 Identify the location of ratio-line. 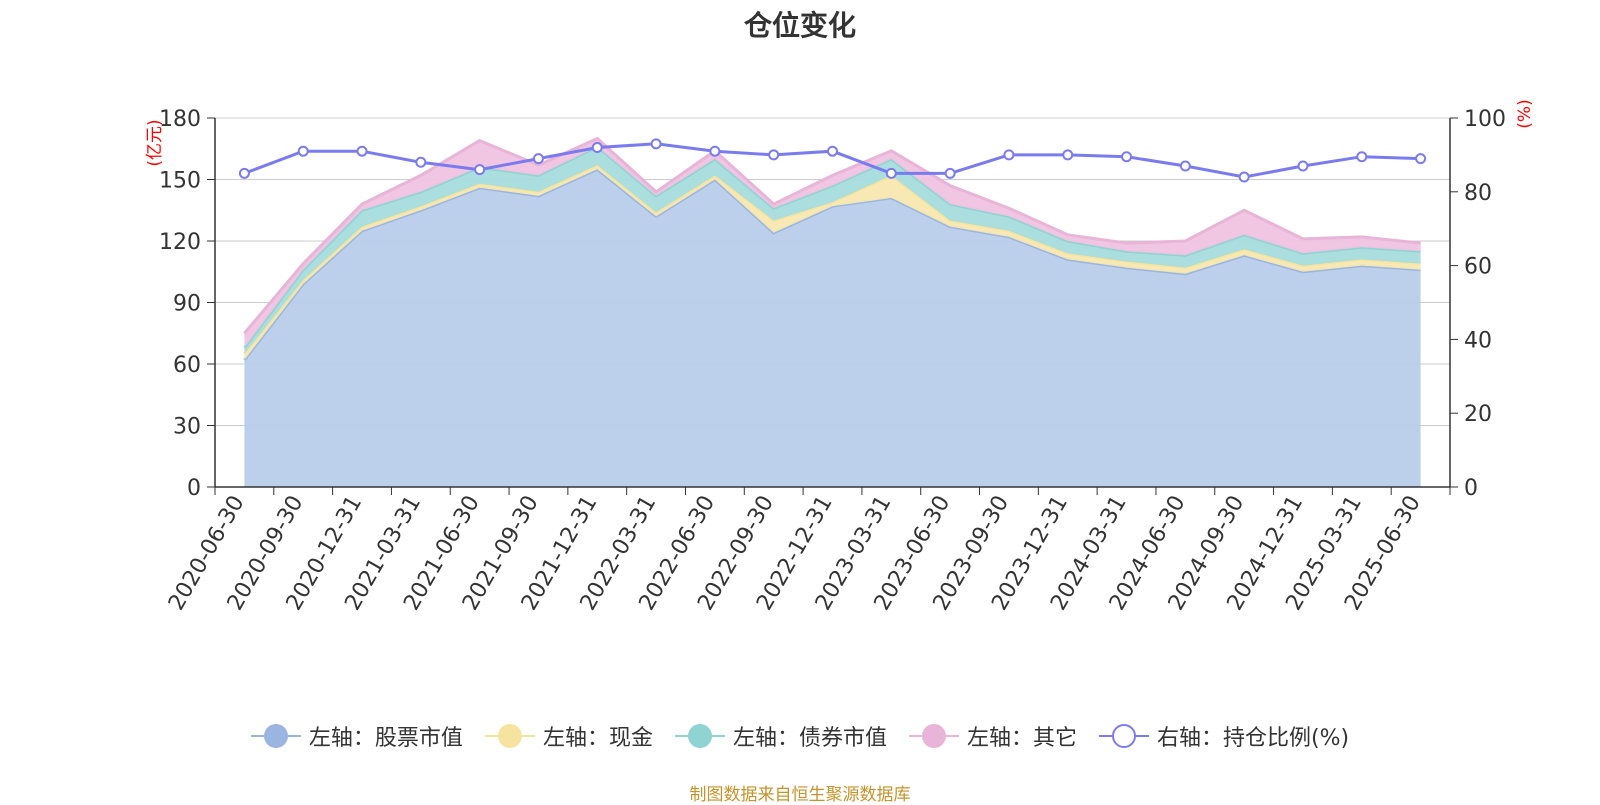
(832, 160).